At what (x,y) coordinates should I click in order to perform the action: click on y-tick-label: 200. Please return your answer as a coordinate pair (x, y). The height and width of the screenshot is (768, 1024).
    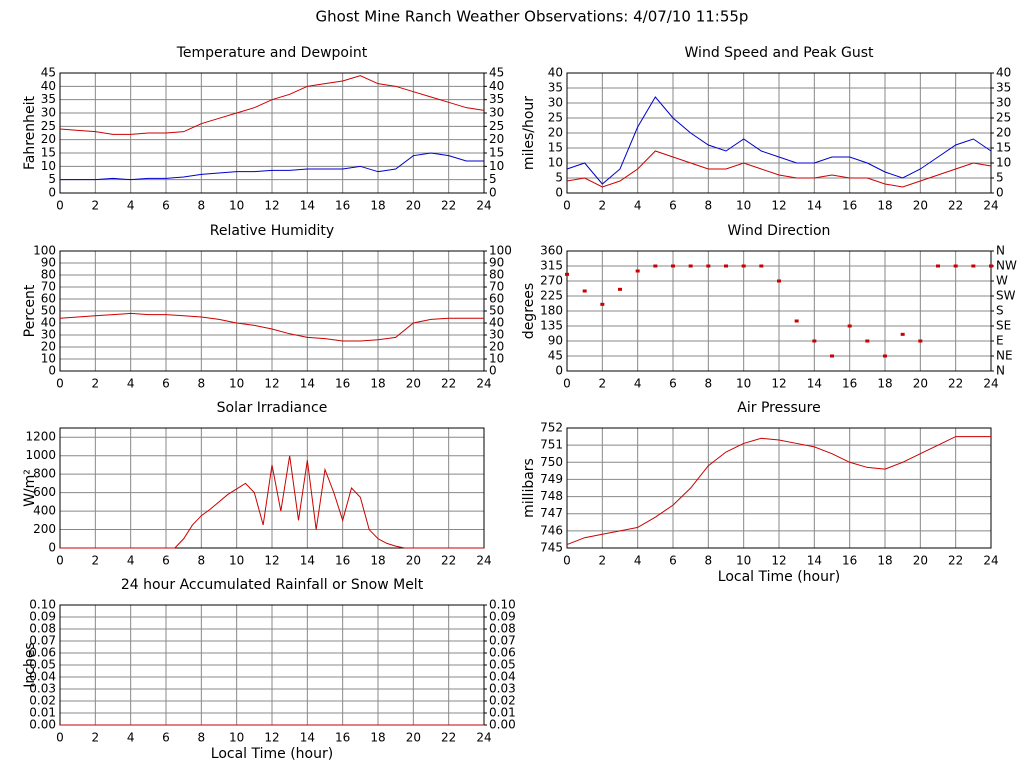
    Looking at the image, I should click on (44, 529).